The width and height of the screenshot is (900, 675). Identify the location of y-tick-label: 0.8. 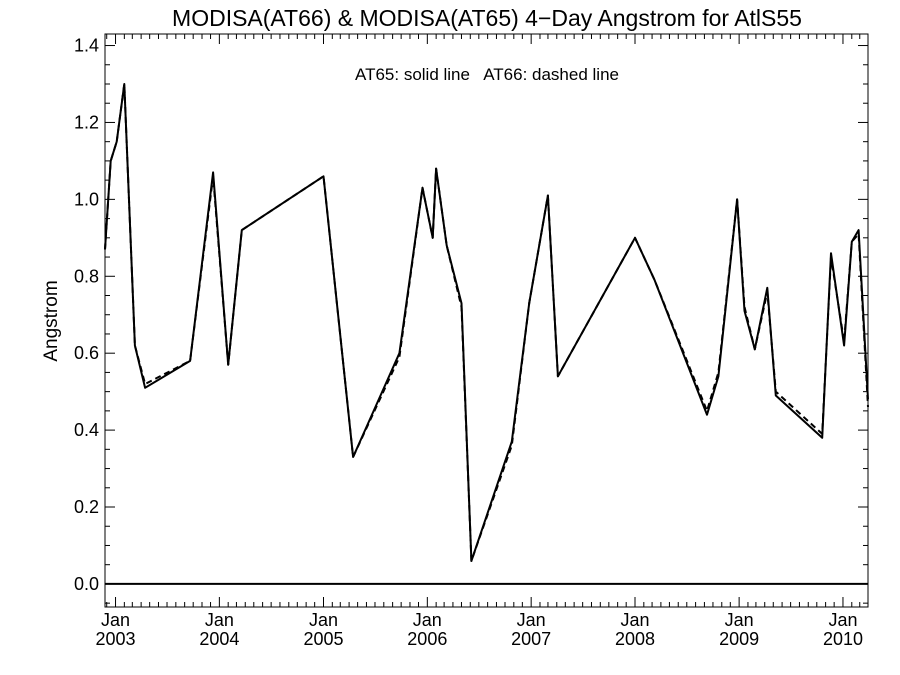
(86, 276).